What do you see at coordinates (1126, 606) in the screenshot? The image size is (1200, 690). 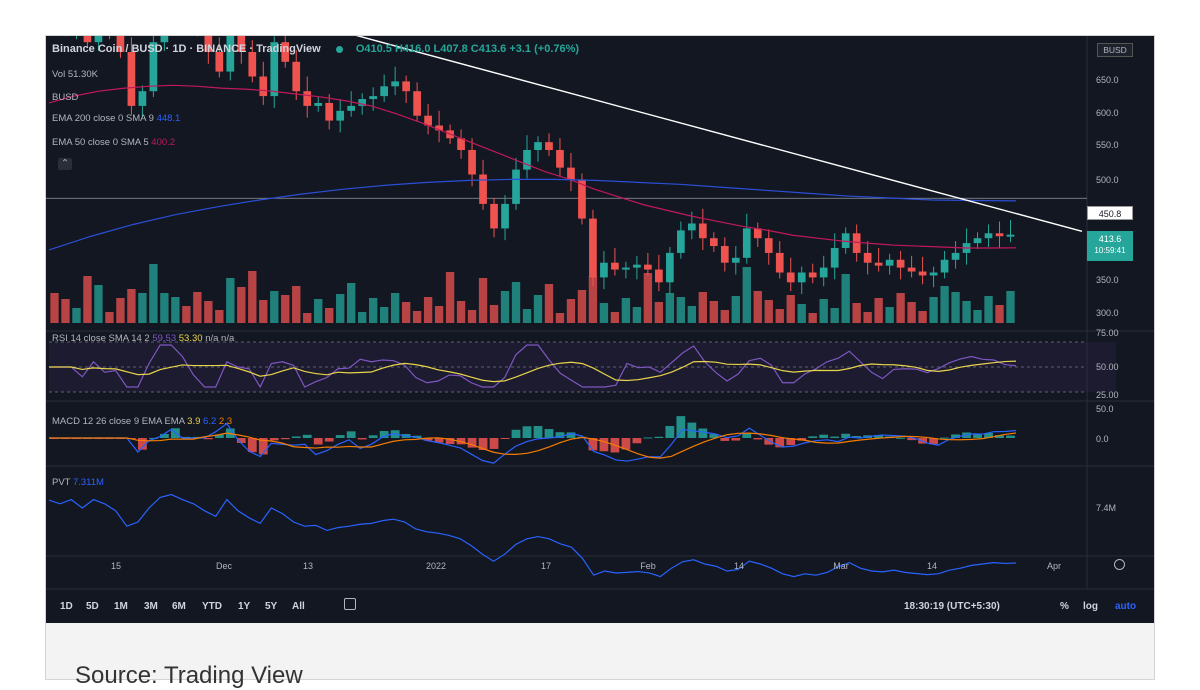 I see `auto-toggle: auto` at bounding box center [1126, 606].